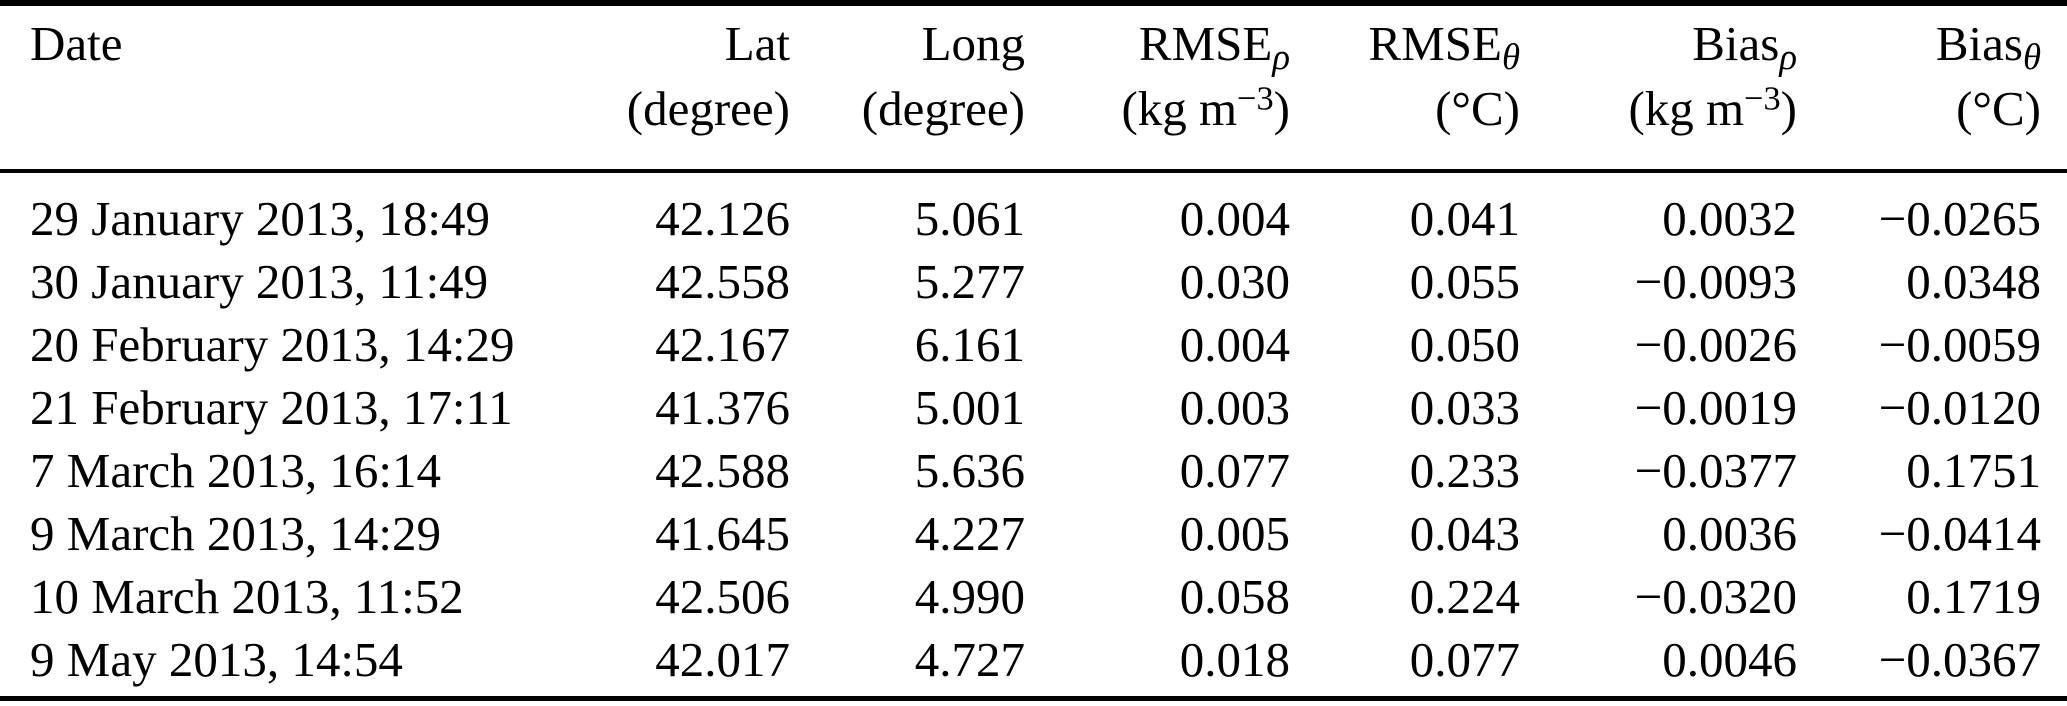 Image resolution: width=2067 pixels, height=706 pixels. I want to click on column-header-rmse-rho: RMSEρ (kg m−3), so click(1157, 87).